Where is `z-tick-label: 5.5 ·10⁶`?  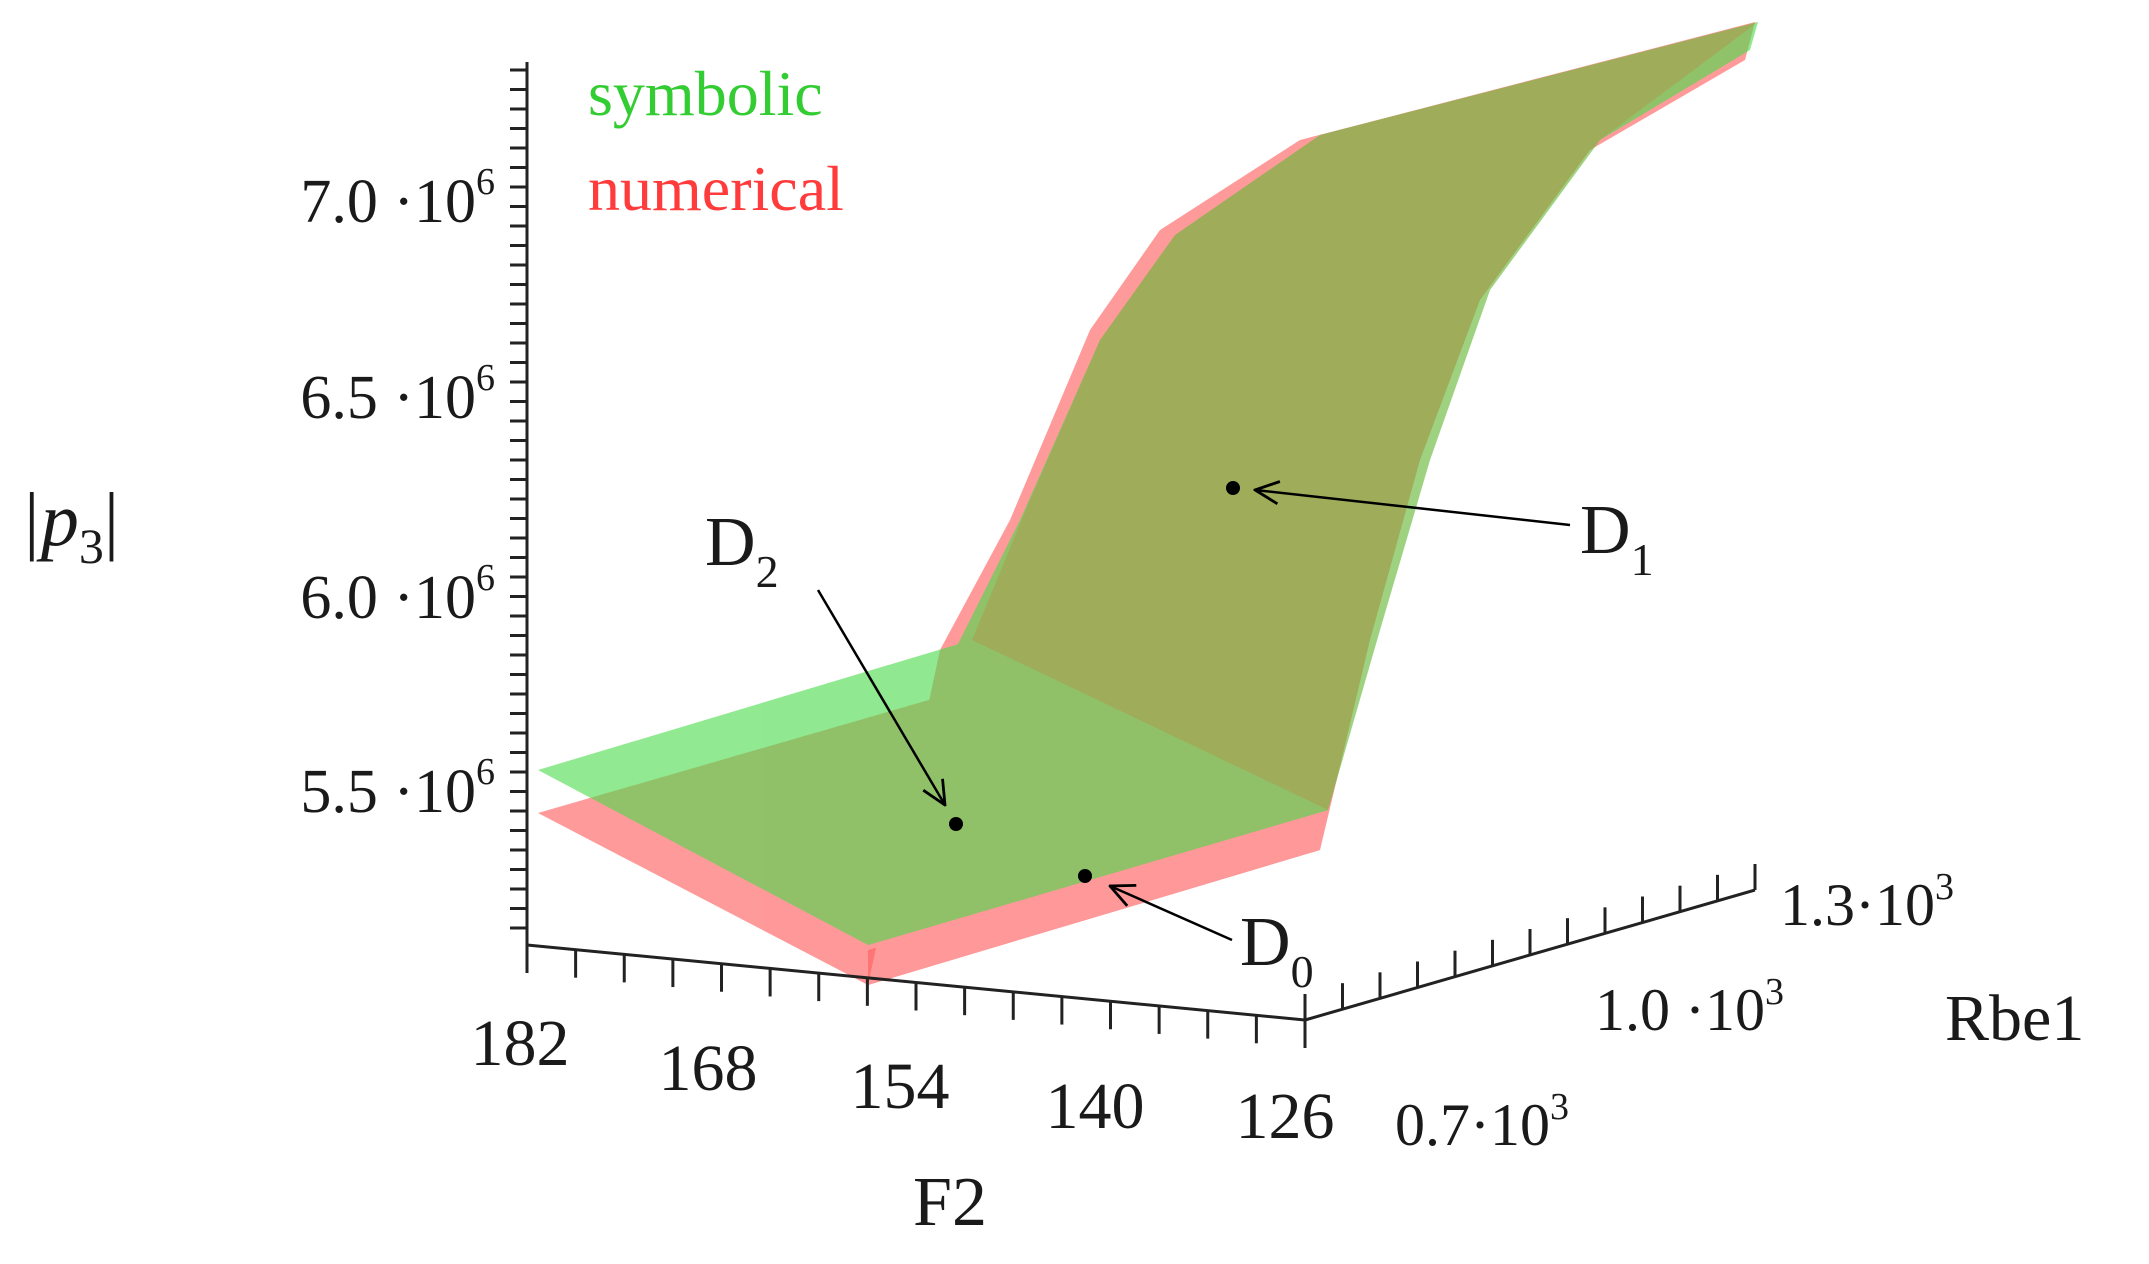 z-tick-label: 5.5 ·10⁶ is located at coordinates (397, 788).